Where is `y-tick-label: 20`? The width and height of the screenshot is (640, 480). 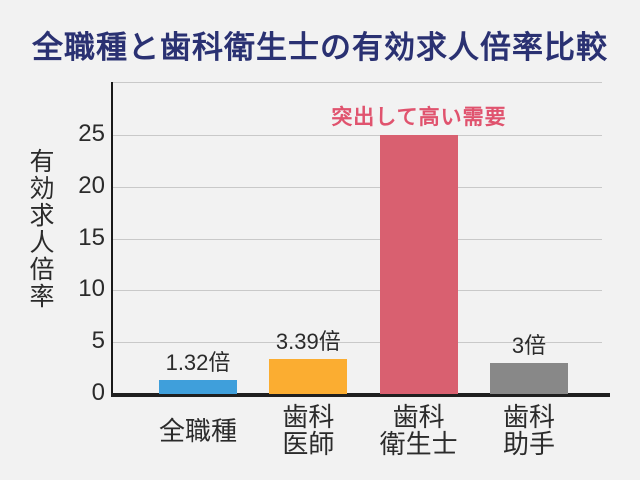 y-tick-label: 20 is located at coordinates (91, 185).